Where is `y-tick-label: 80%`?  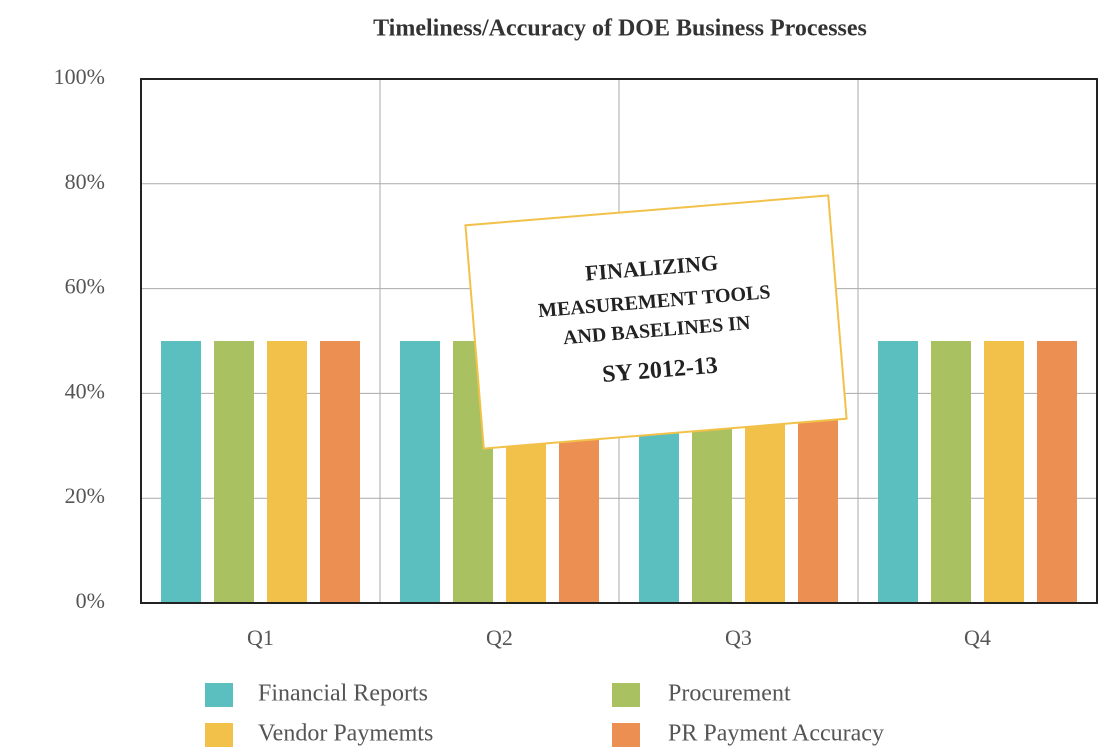 y-tick-label: 80% is located at coordinates (85, 181).